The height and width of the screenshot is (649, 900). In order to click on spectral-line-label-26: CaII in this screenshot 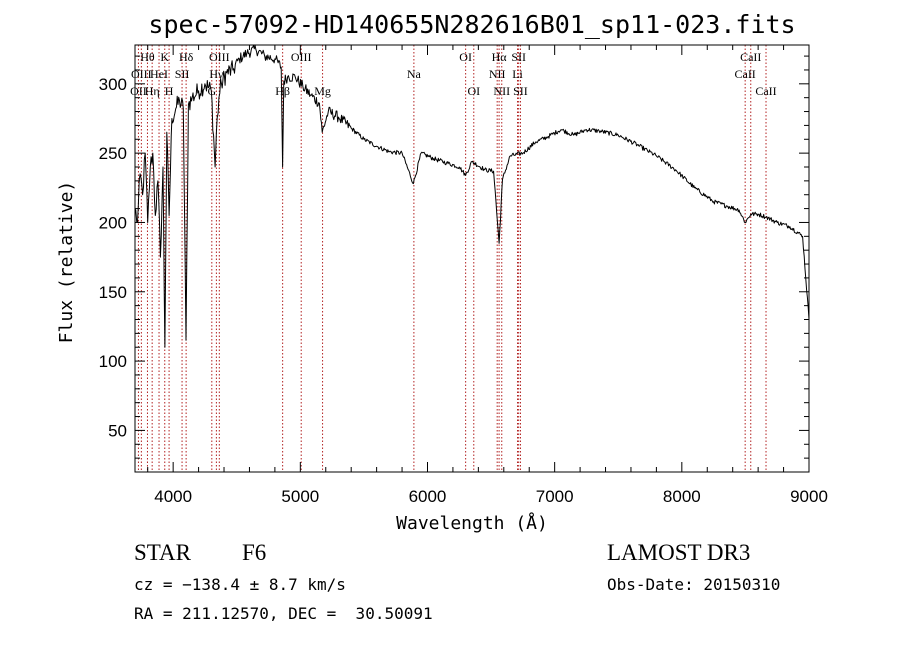, I will do `click(765, 91)`.